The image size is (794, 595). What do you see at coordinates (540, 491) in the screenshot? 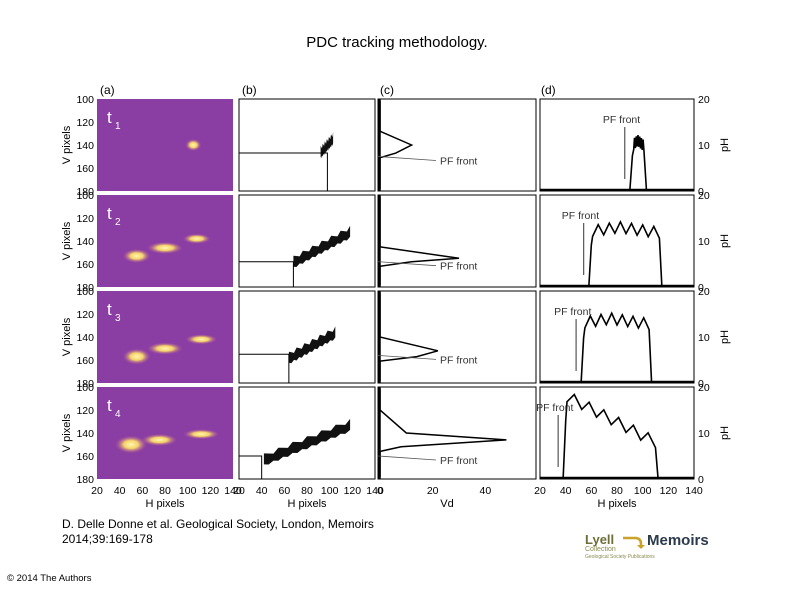
I see `h-tick-label-d: 20` at bounding box center [540, 491].